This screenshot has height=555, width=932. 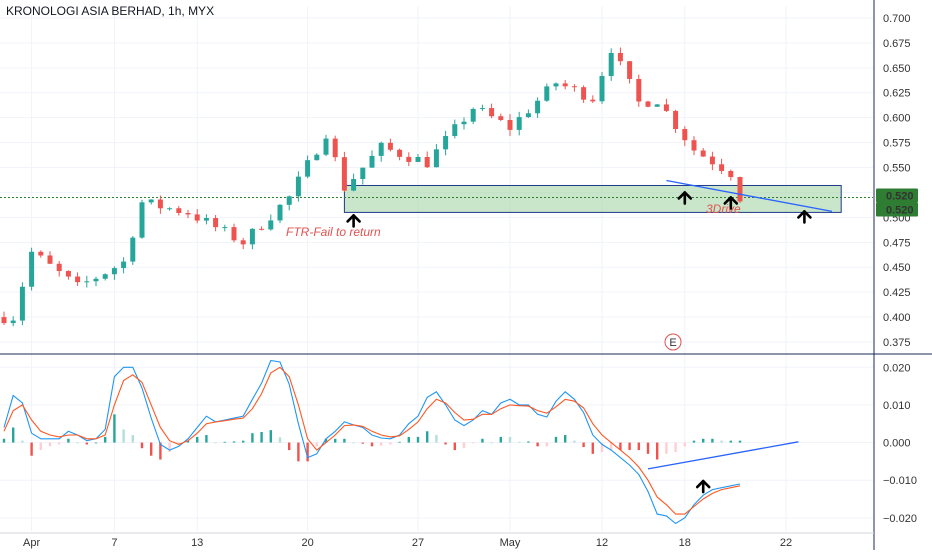 What do you see at coordinates (897, 444) in the screenshot?
I see `macd-tick-label: 0.000` at bounding box center [897, 444].